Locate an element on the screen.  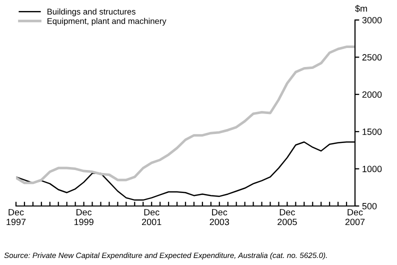
y-axis-title: $m is located at coordinates (361, 8).